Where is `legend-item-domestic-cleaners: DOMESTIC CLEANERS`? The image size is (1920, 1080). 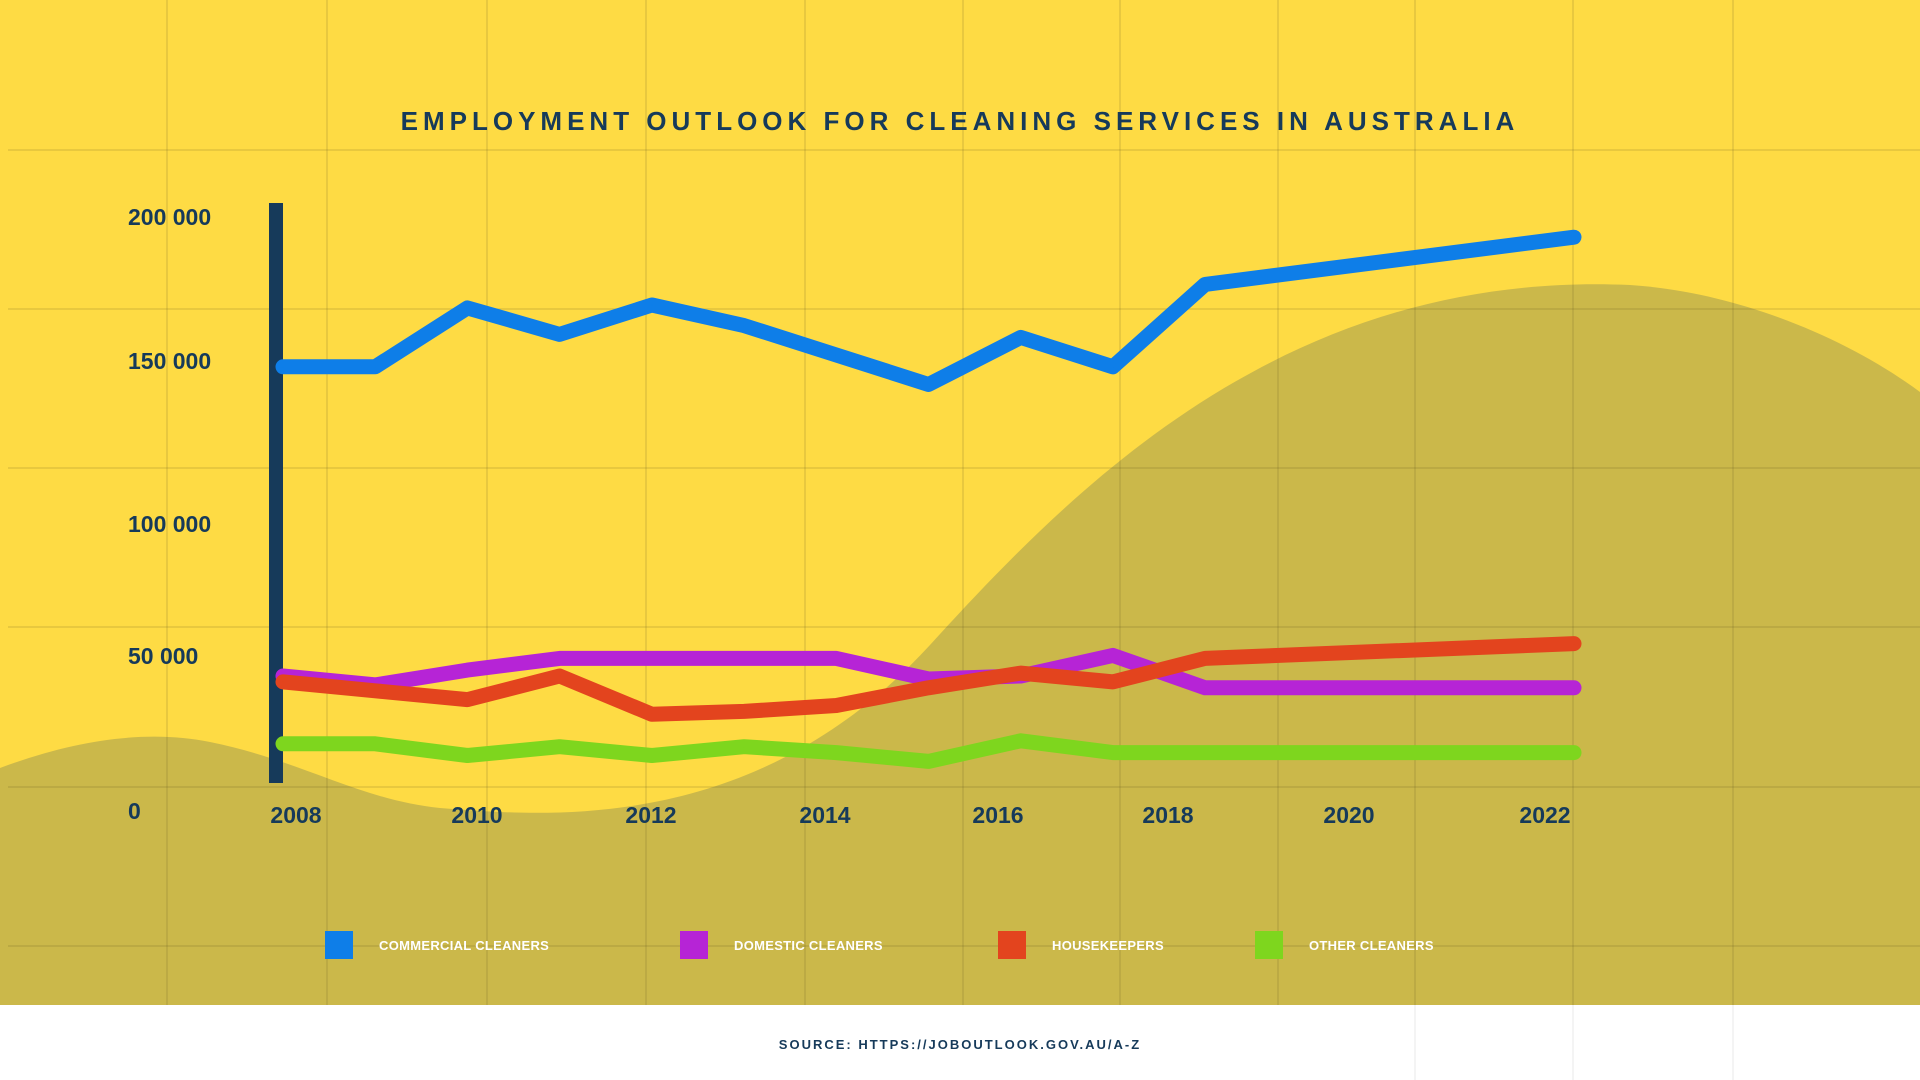
legend-item-domestic-cleaners: DOMESTIC CLEANERS is located at coordinates (781, 945).